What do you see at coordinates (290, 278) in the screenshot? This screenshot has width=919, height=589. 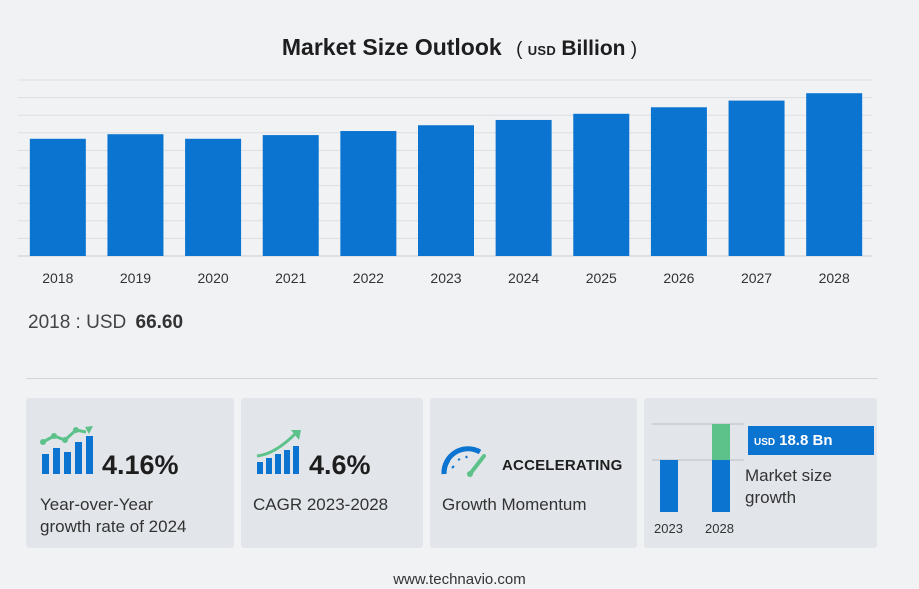 I see `x-tick-label-2021: 2021` at bounding box center [290, 278].